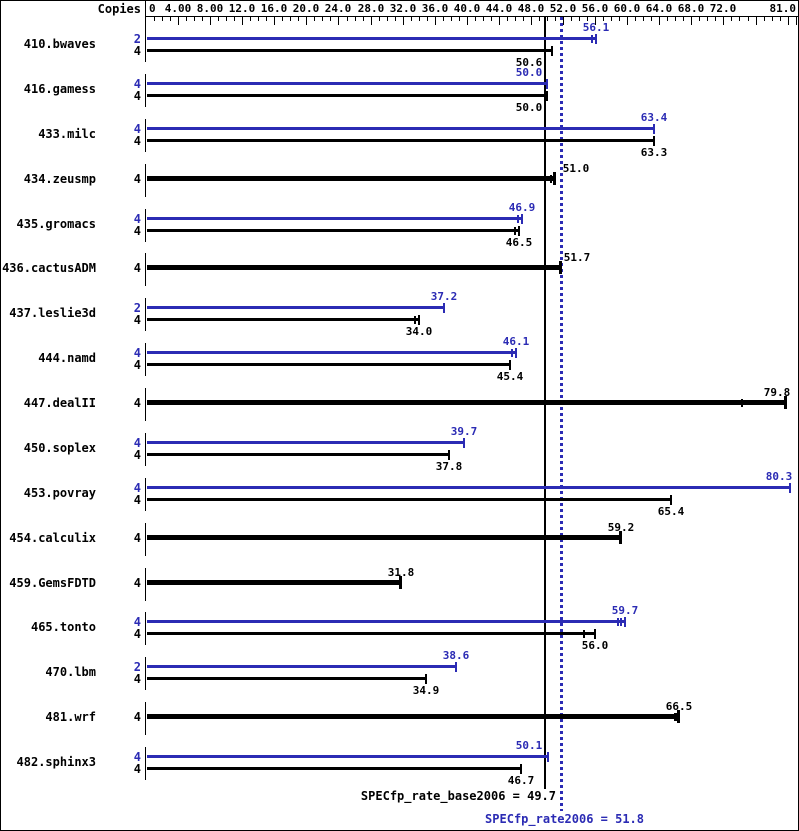 This screenshot has width=799, height=831. Describe the element at coordinates (399, 673) in the screenshot. I see `benchmark-row-470.lbm: 470.lbm 2 38.6 4 34.9` at that location.